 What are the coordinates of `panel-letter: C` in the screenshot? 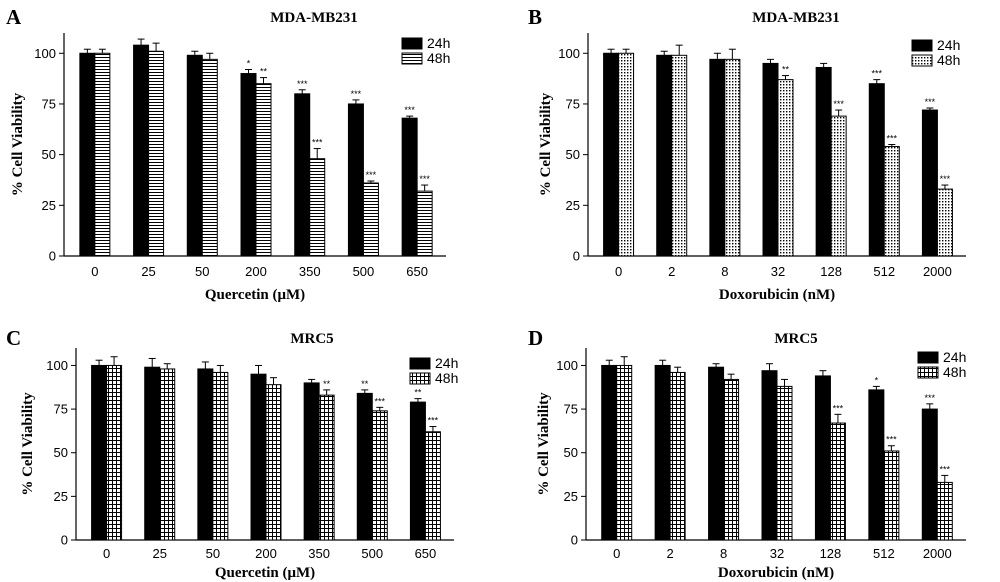 It's located at (13, 338).